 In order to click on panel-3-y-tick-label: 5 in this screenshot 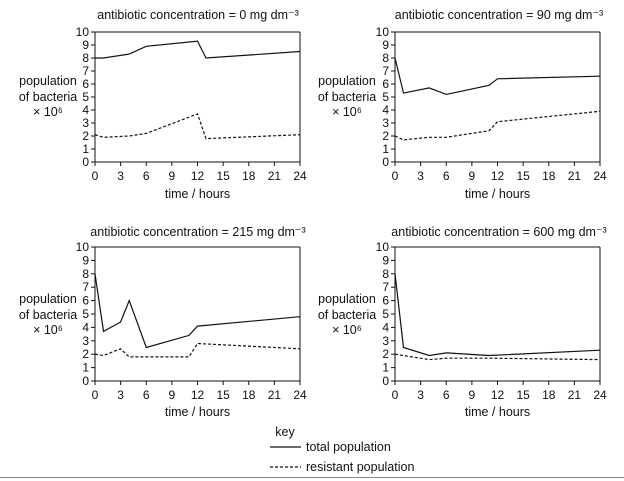, I will do `click(85, 314)`.